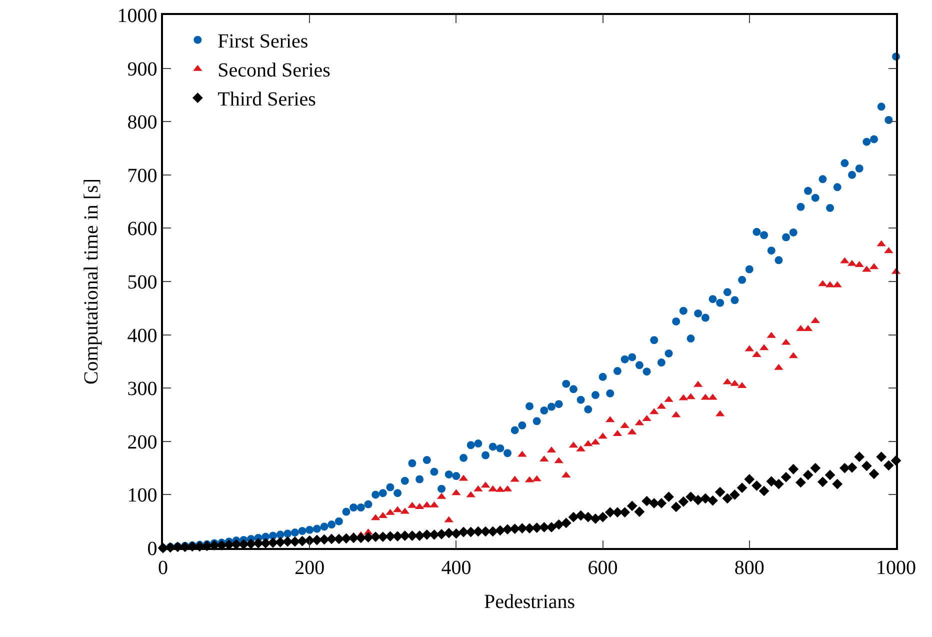  I want to click on y-tick-label: 200, so click(142, 442).